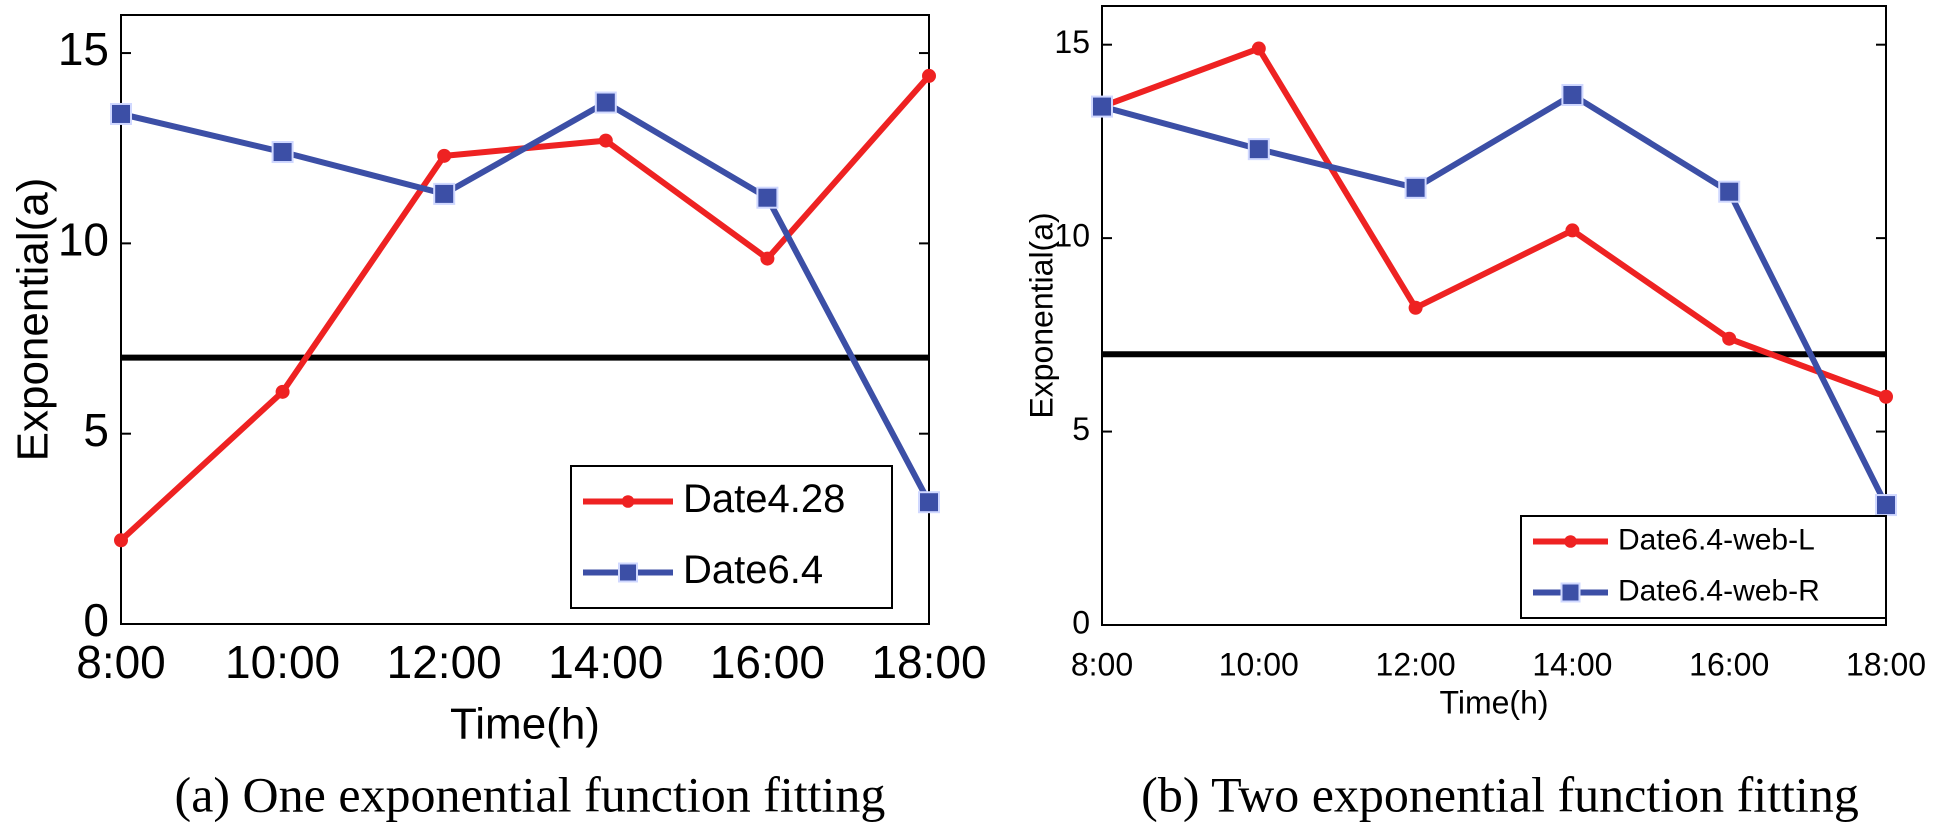  What do you see at coordinates (753, 570) in the screenshot?
I see `legend-label: Date6.4` at bounding box center [753, 570].